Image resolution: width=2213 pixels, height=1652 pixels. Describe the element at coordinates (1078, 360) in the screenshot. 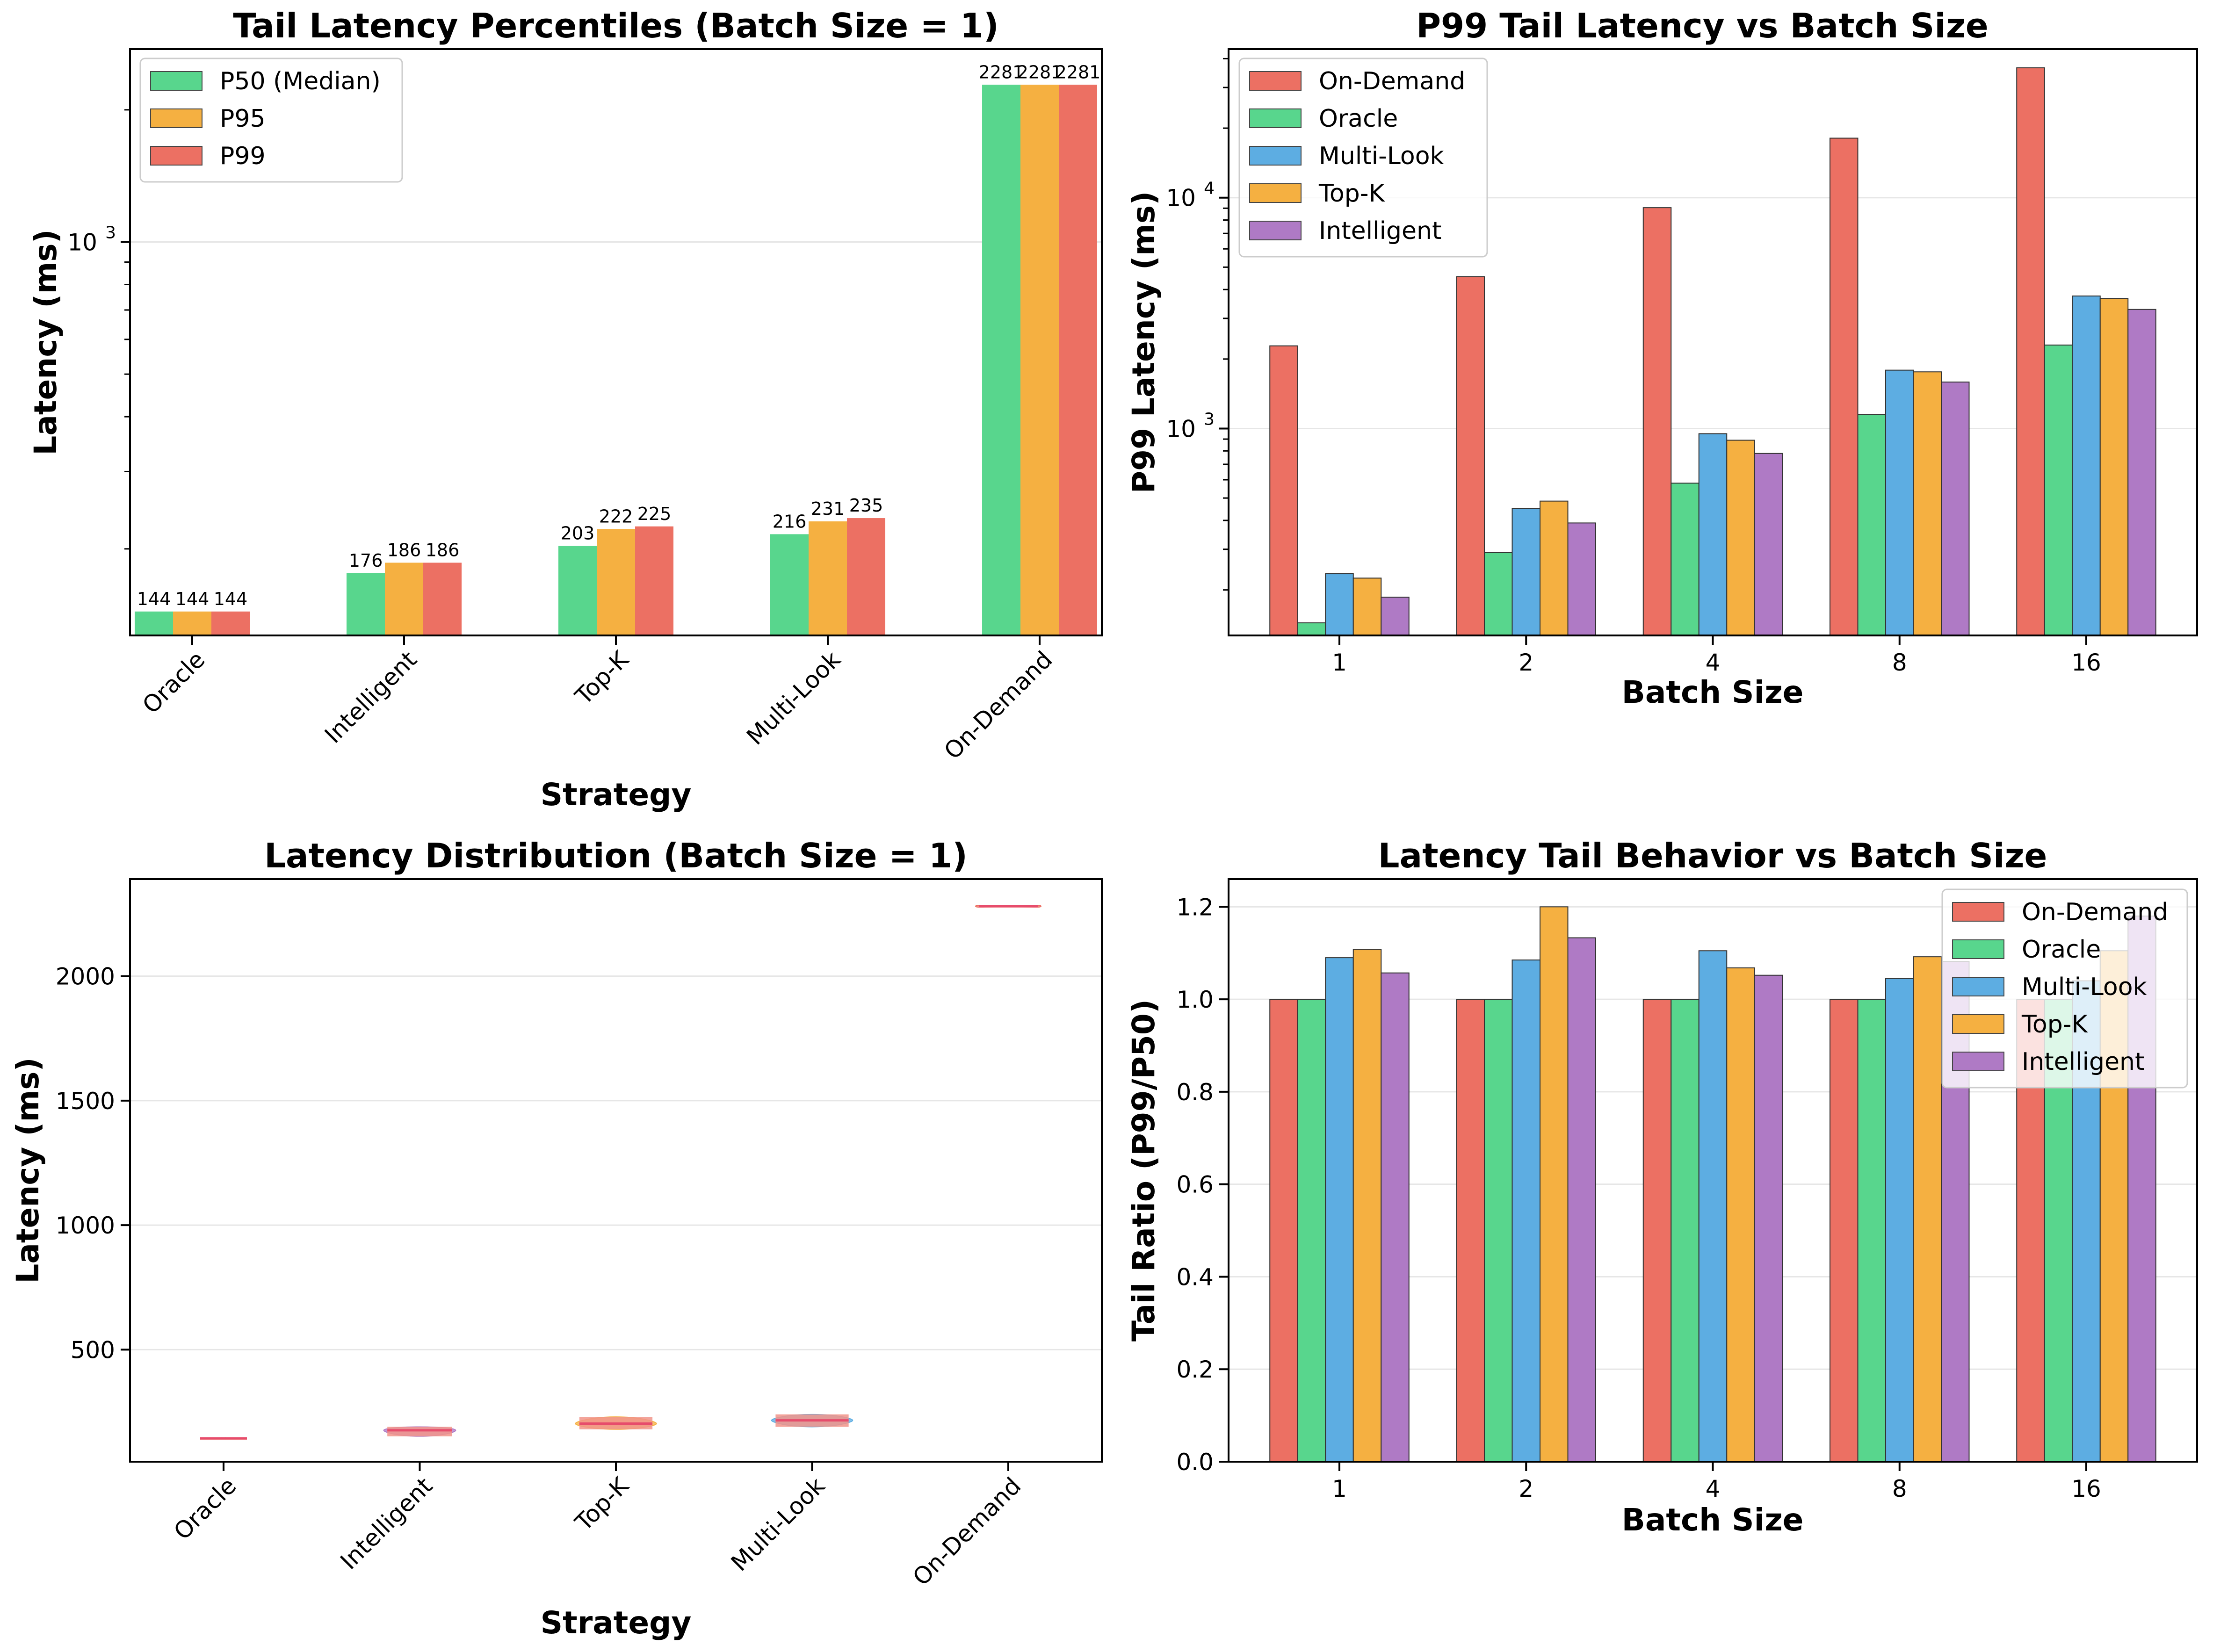

I see `bar-p99-on-demand` at that location.